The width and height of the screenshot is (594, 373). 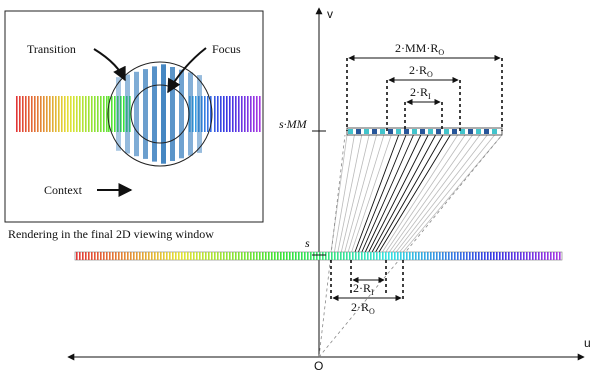 What do you see at coordinates (363, 289) in the screenshot?
I see `bottom-inner-label: 2·RI` at bounding box center [363, 289].